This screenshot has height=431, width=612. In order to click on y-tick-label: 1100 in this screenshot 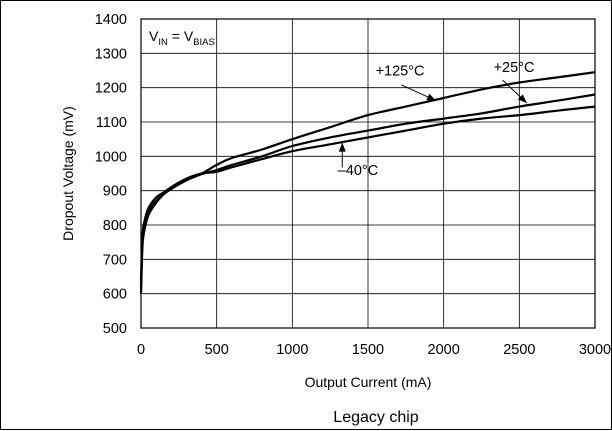, I will do `click(111, 123)`.